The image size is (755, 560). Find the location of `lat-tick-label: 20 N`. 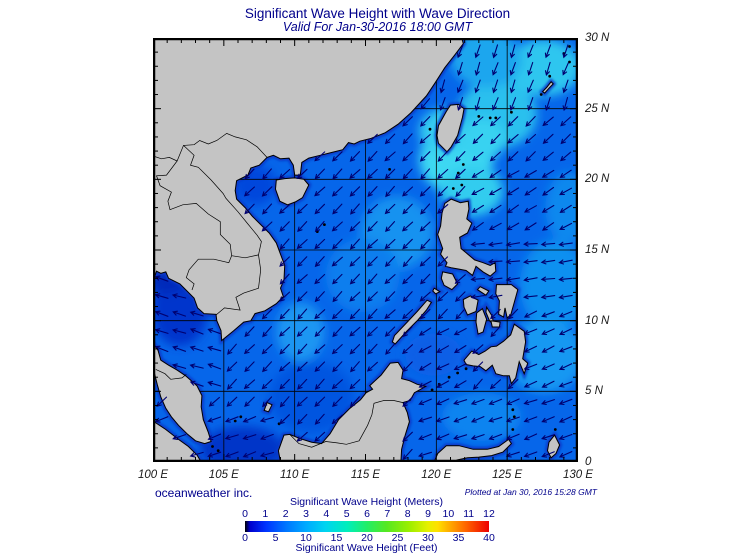

lat-tick-label: 20 N is located at coordinates (597, 179).